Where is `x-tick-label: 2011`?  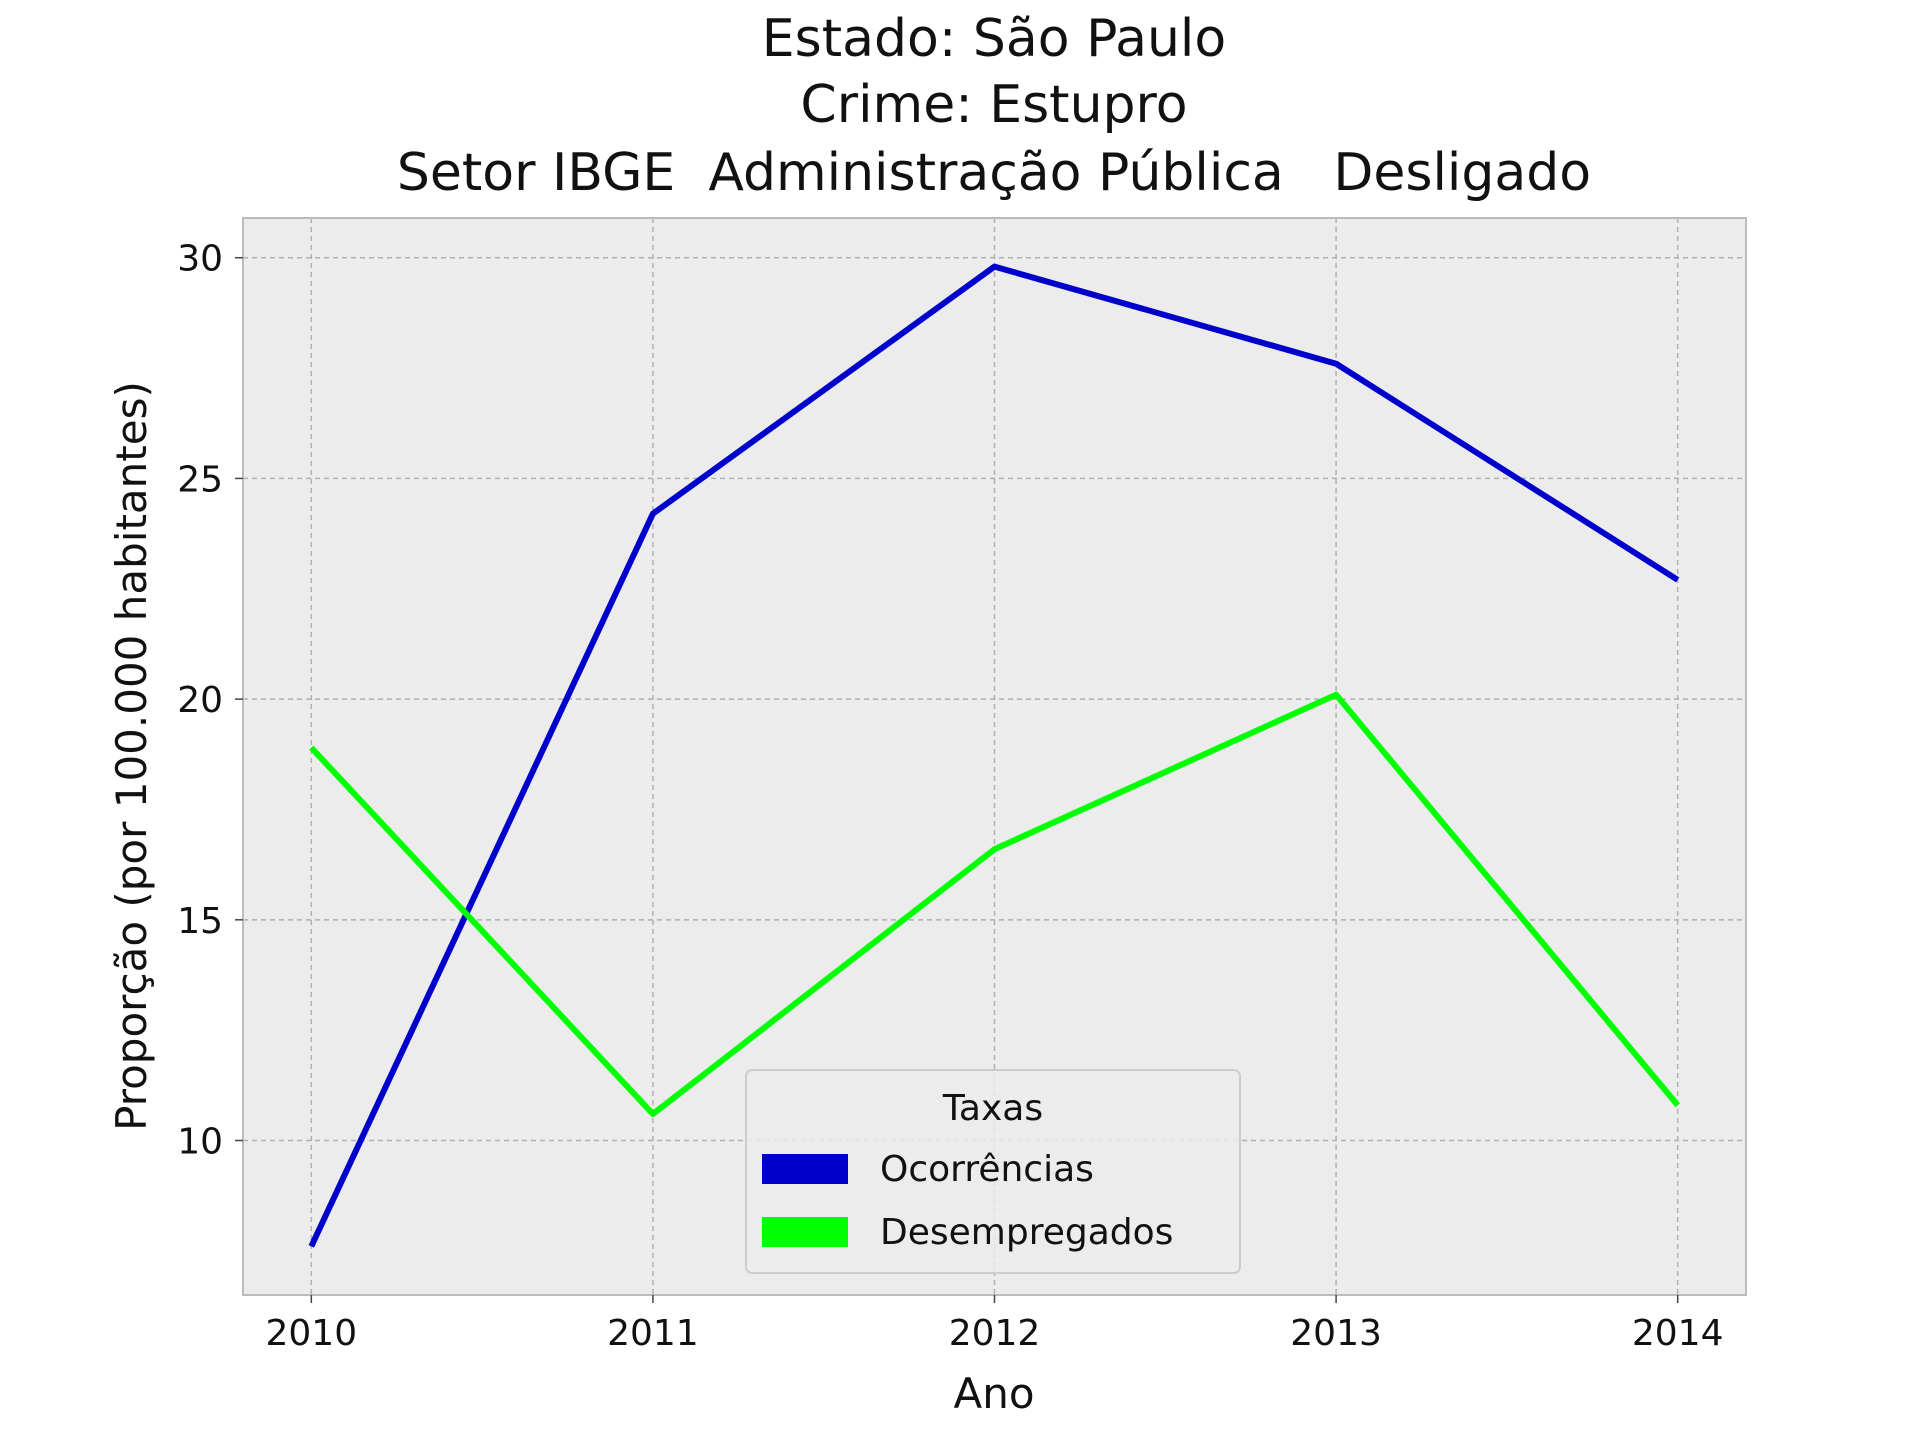
x-tick-label: 2011 is located at coordinates (653, 1333).